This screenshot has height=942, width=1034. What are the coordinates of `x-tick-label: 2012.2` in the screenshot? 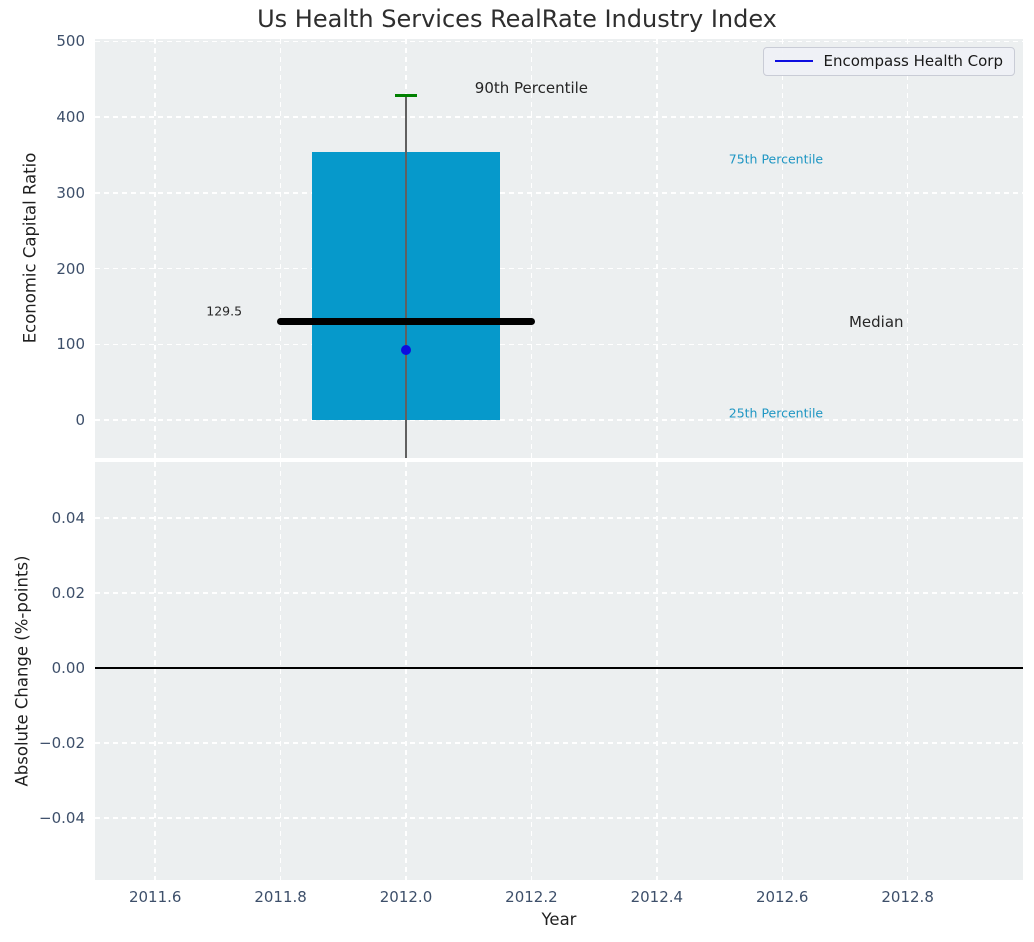 It's located at (531, 897).